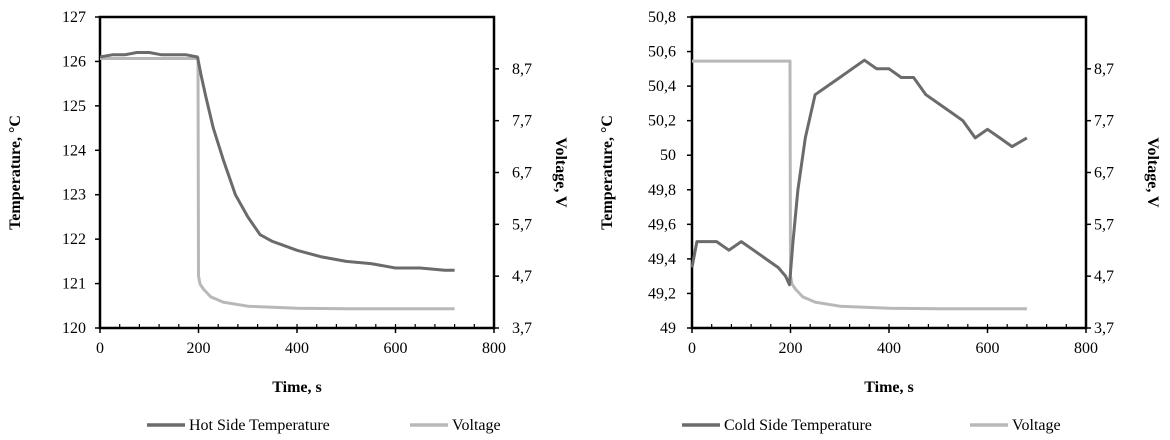 The image size is (1170, 440). I want to click on legend-label: Hot Side Temperature, so click(259, 425).